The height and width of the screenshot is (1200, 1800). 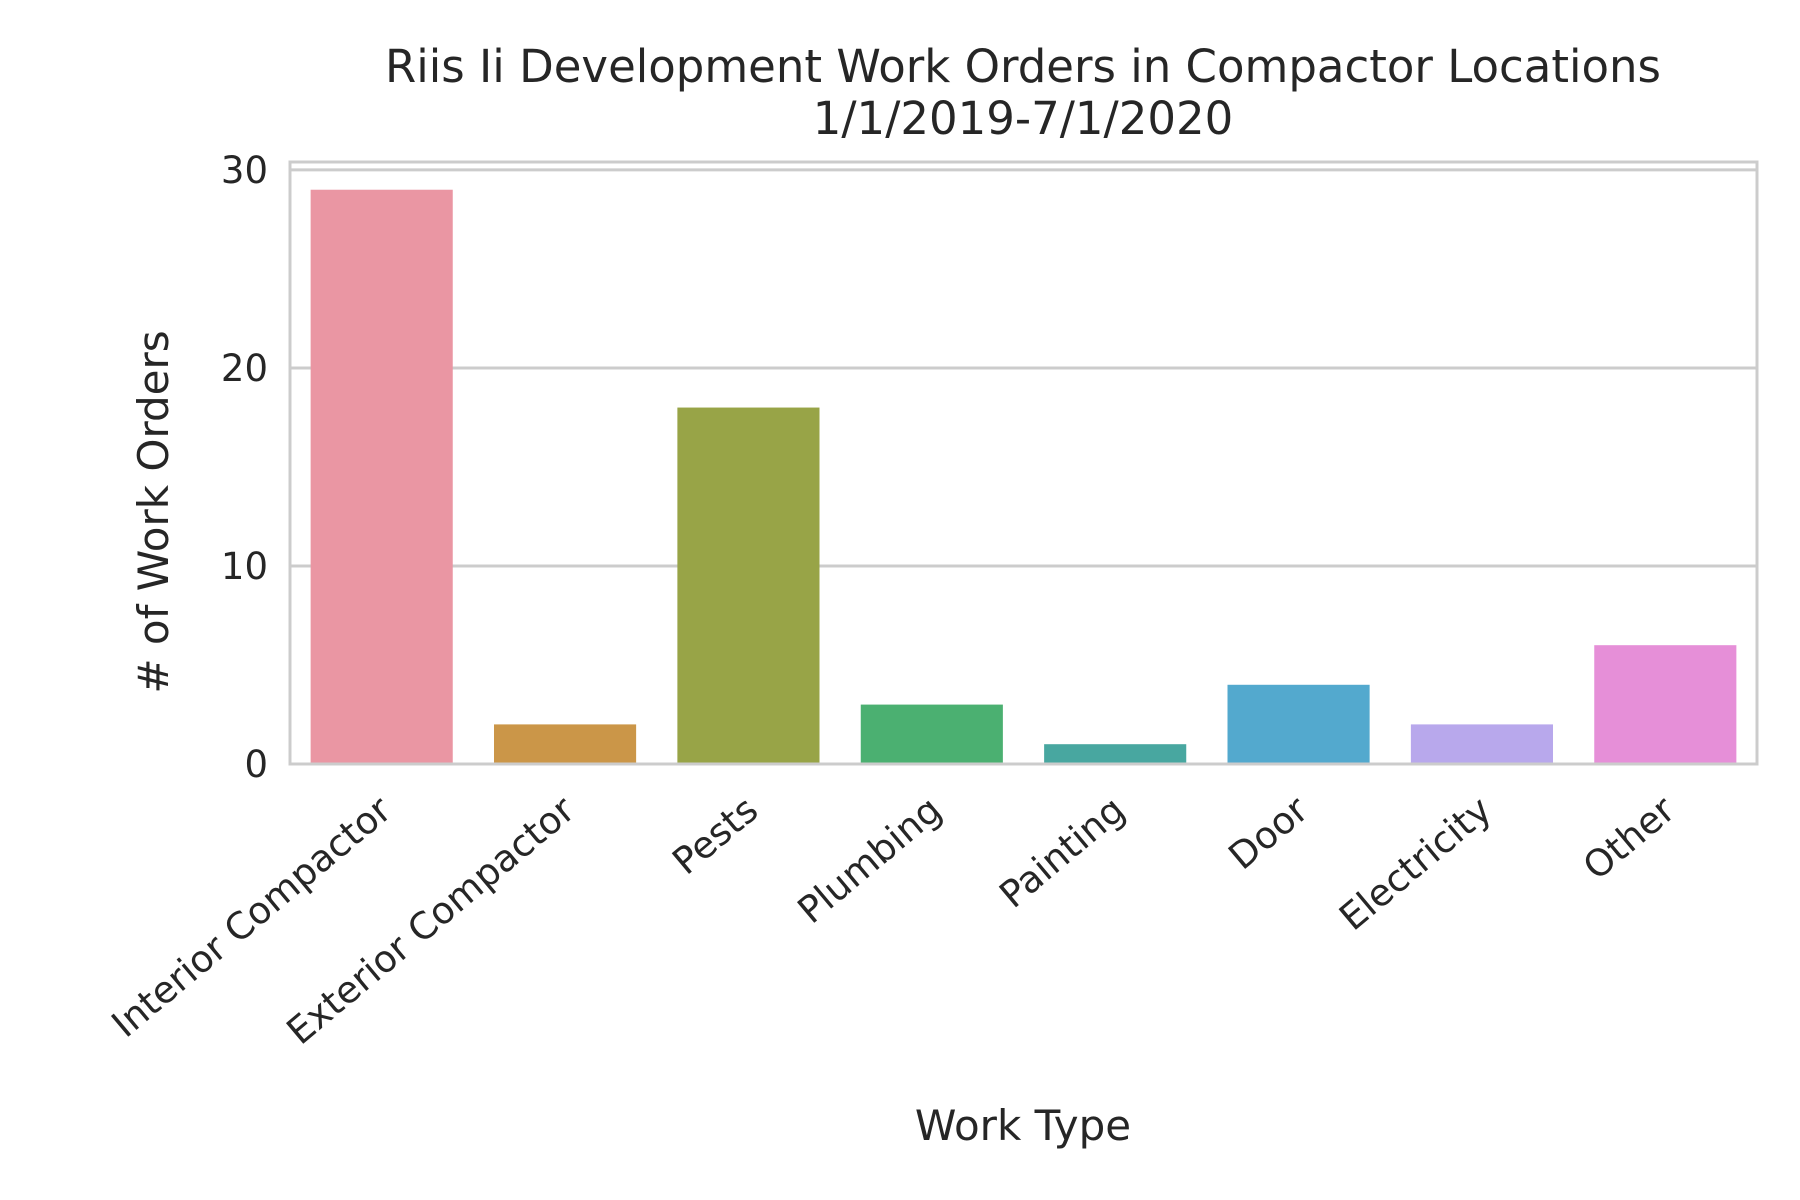 I want to click on x-axis-label: Work Type, so click(x=1023, y=1125).